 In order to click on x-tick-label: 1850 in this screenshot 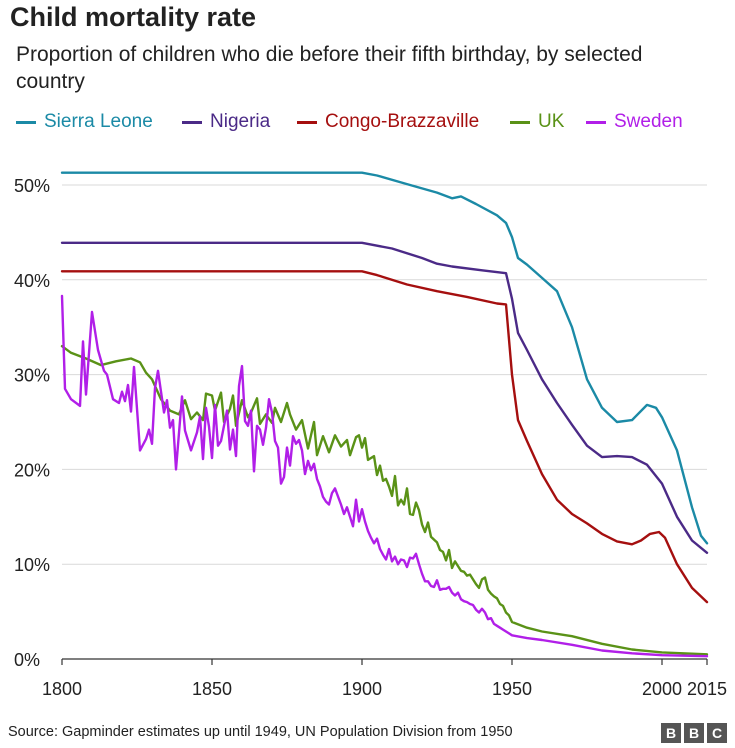, I will do `click(212, 689)`.